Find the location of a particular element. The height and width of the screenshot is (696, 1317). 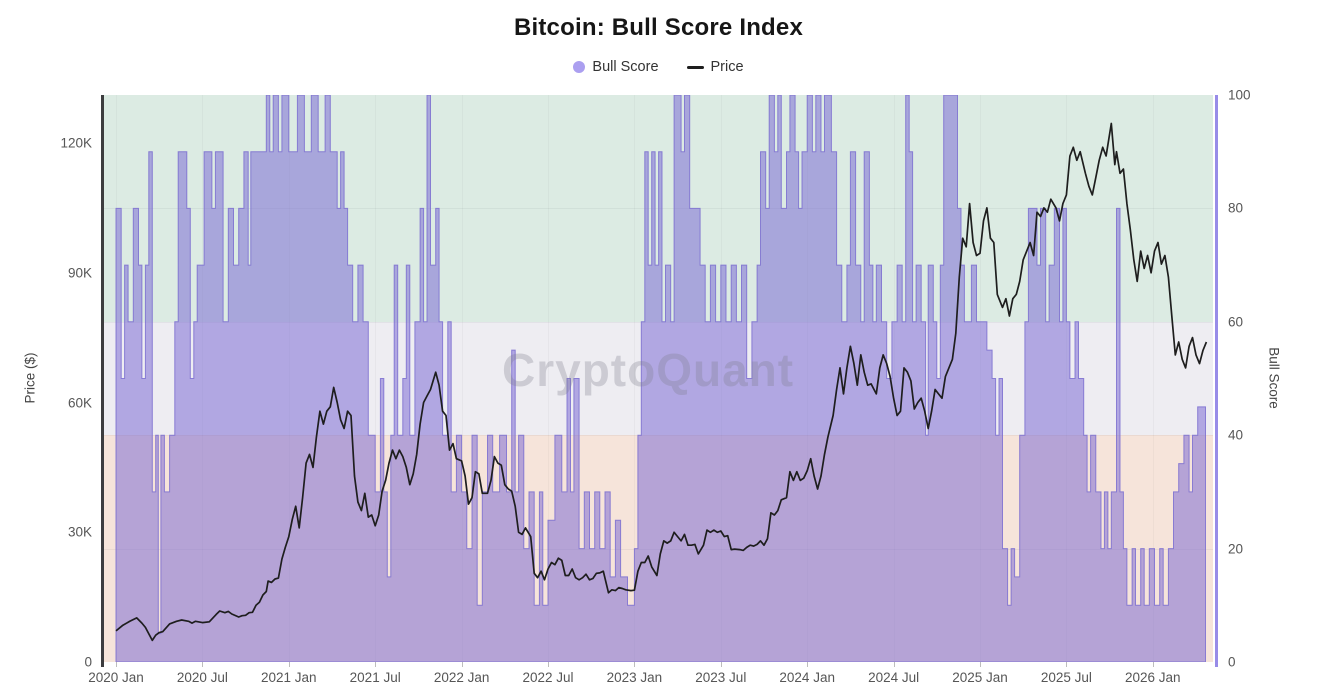

price-tick-label: 0 is located at coordinates (88, 662).